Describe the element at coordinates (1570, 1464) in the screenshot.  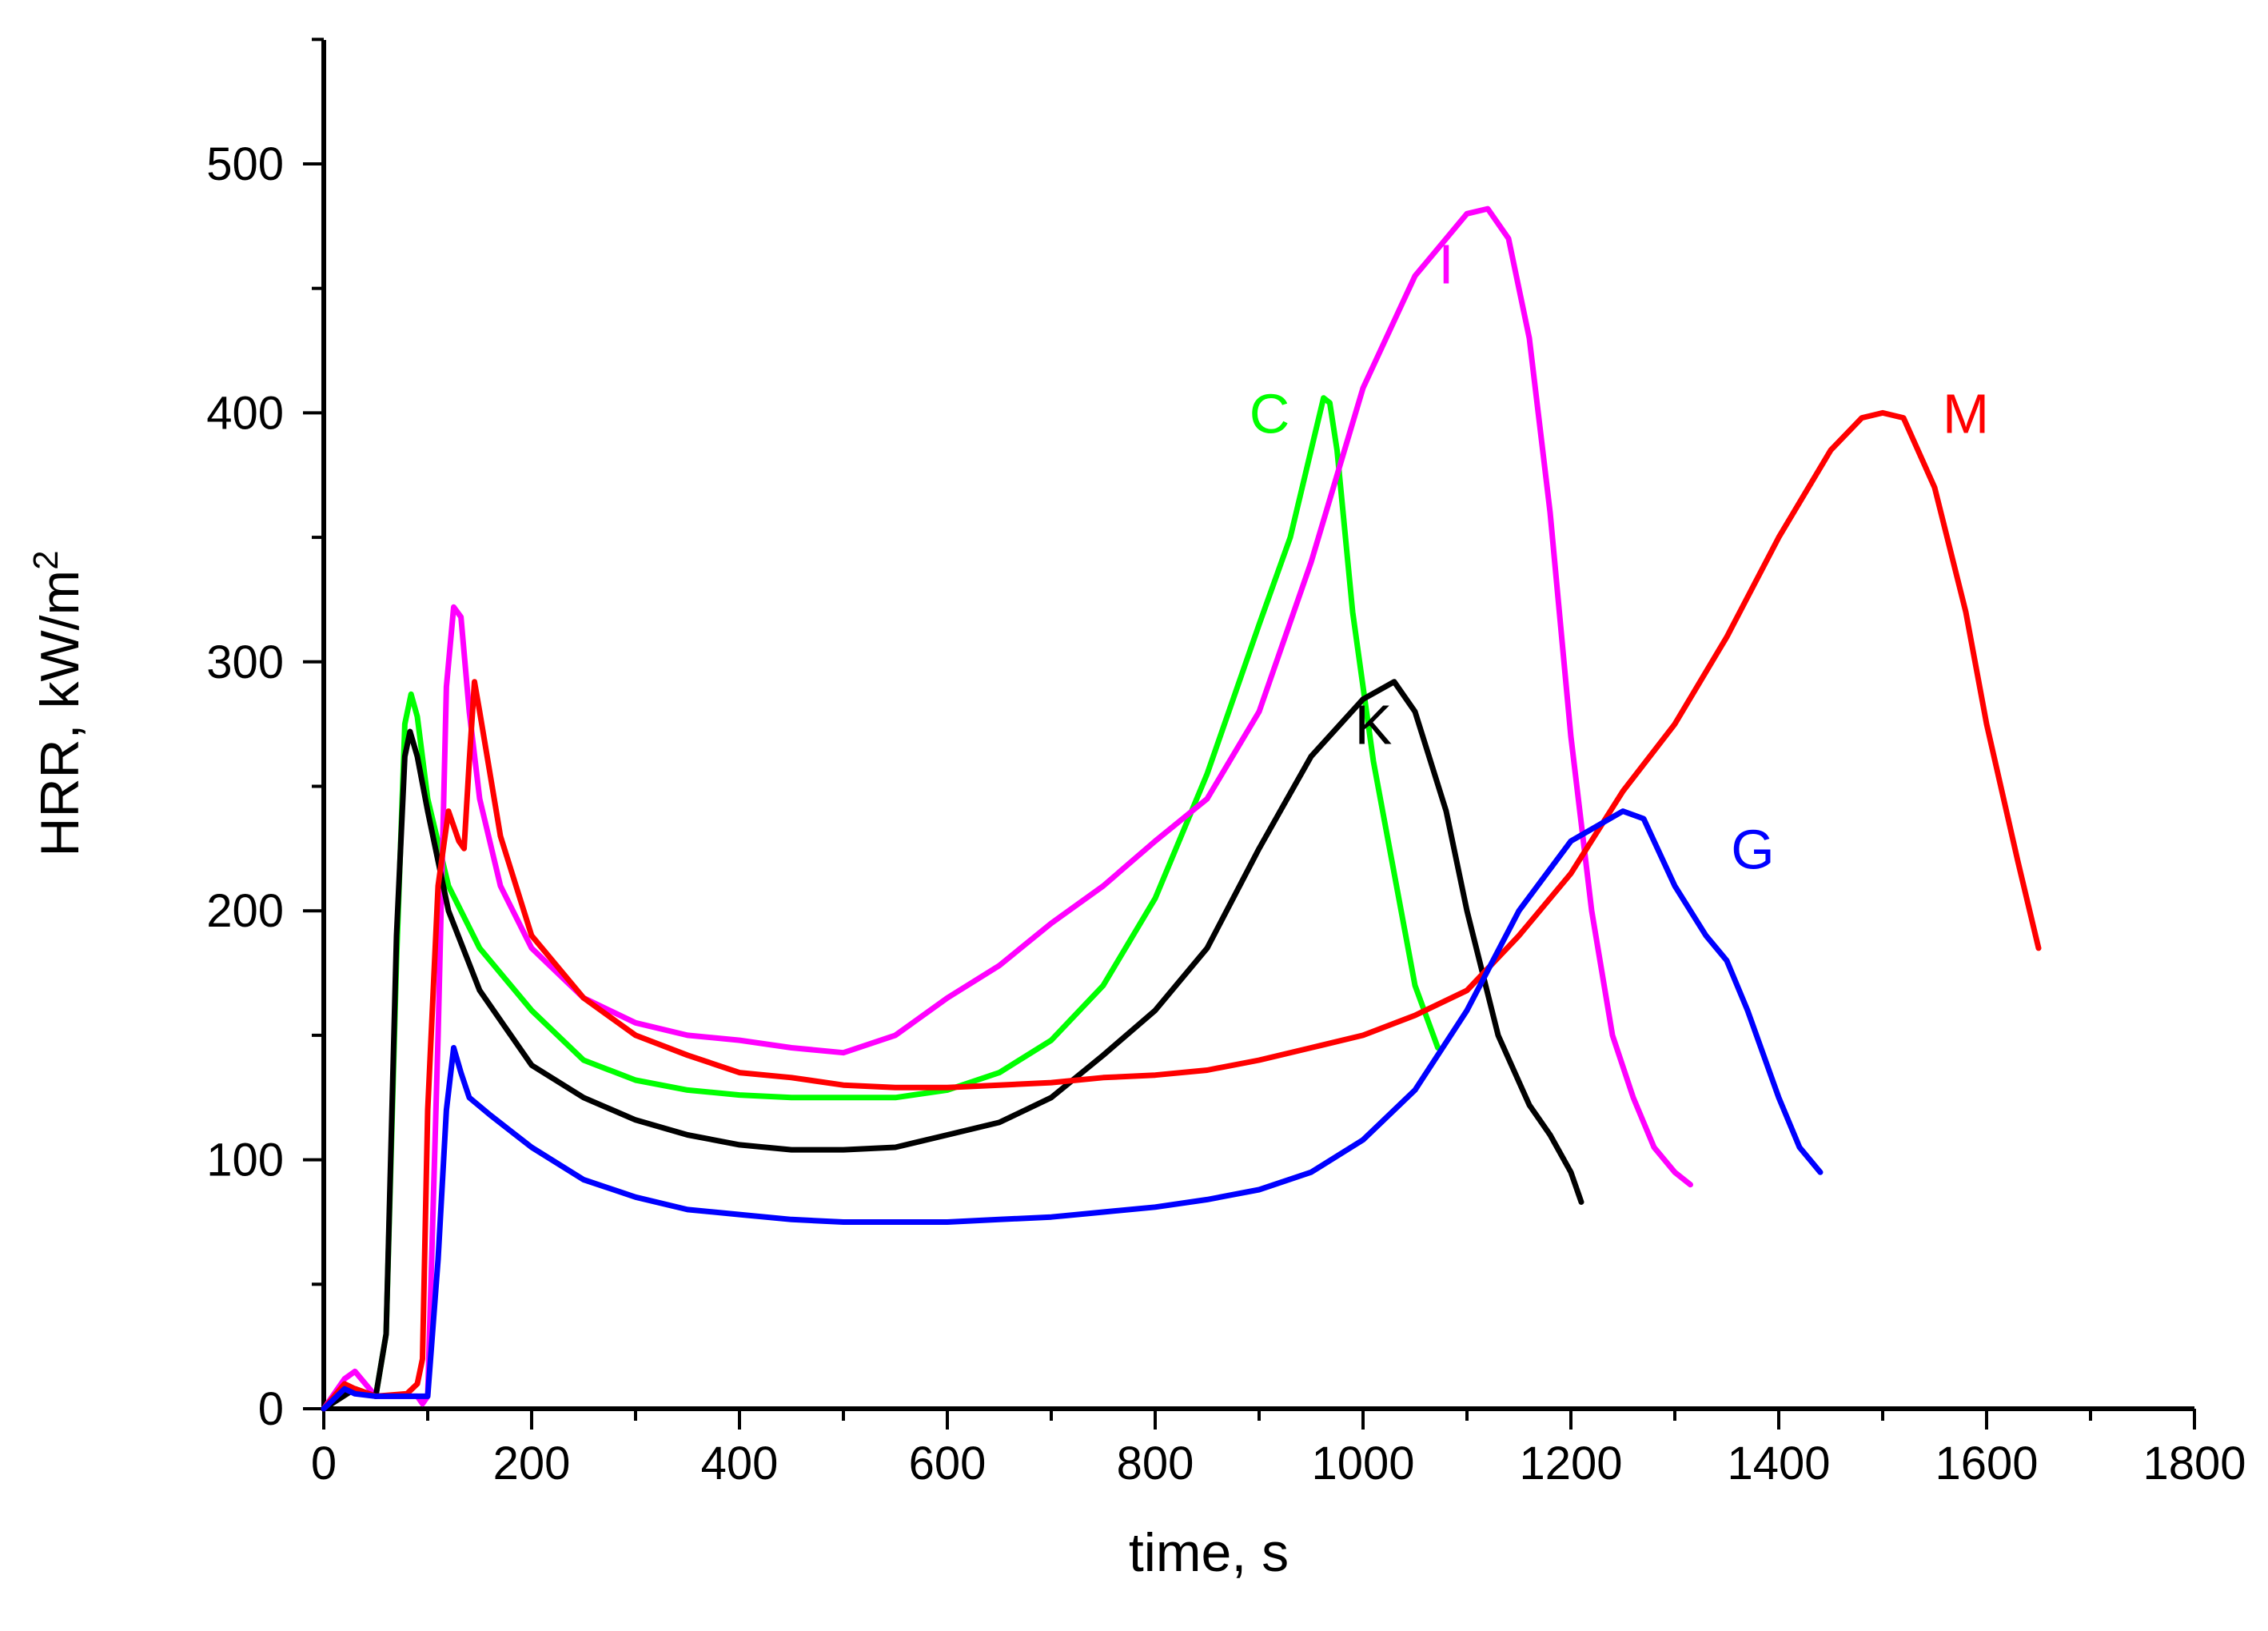
I see `x-tick-label: 1200` at that location.